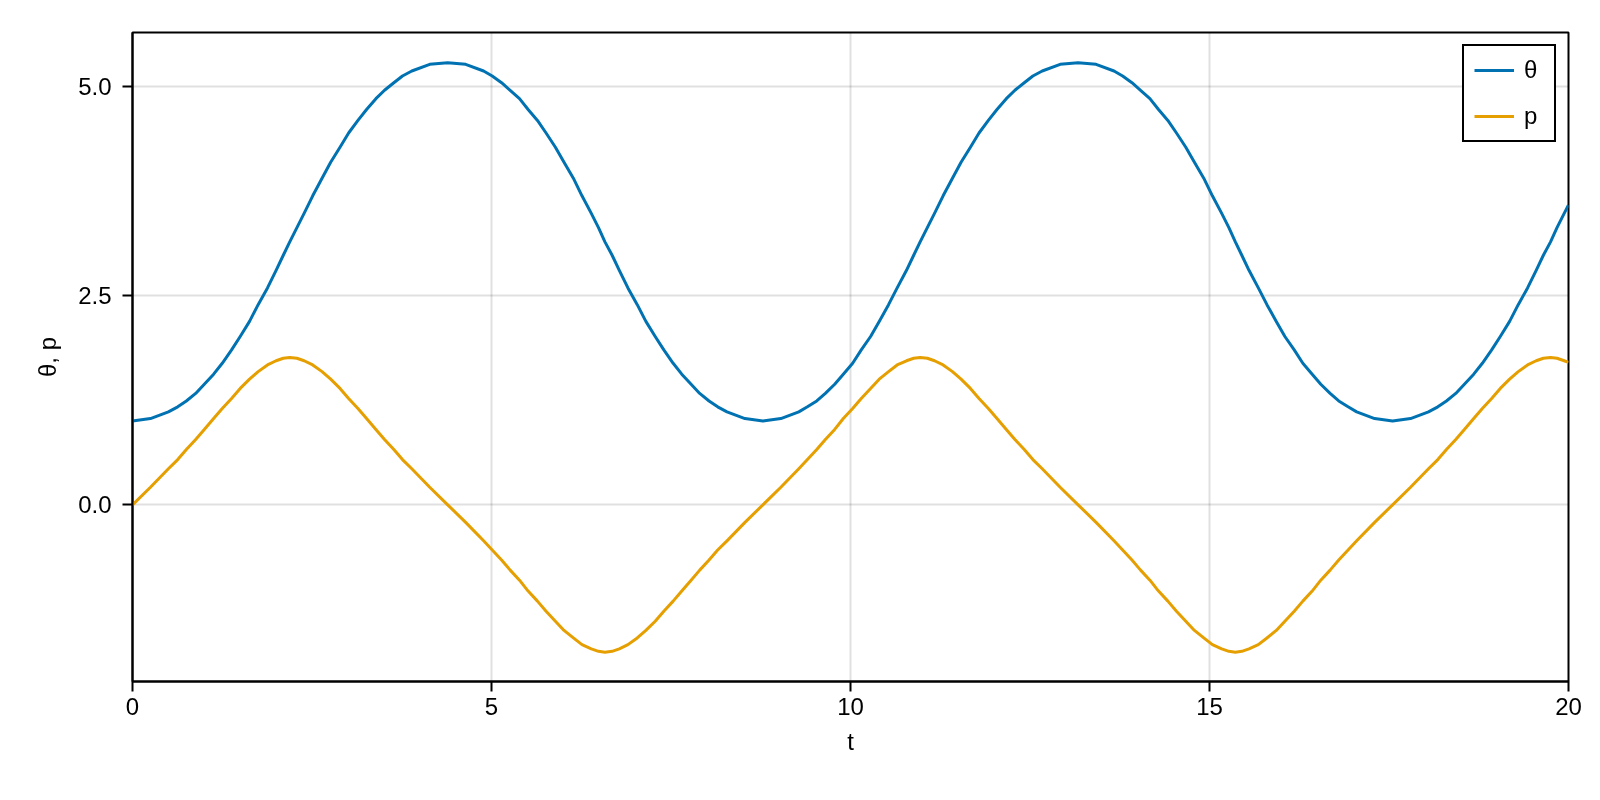  I want to click on x-tick-label: 20, so click(1568, 706).